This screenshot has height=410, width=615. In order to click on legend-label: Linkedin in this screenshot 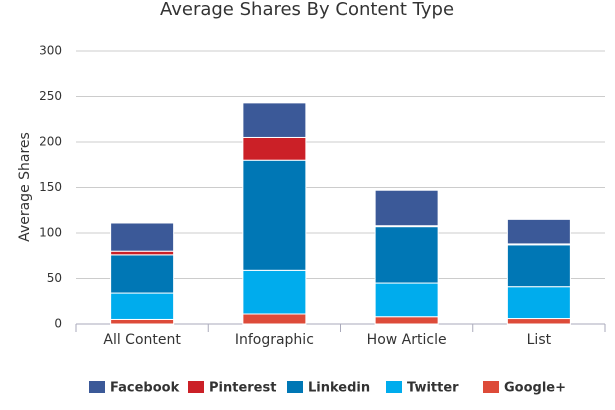, I will do `click(339, 388)`.